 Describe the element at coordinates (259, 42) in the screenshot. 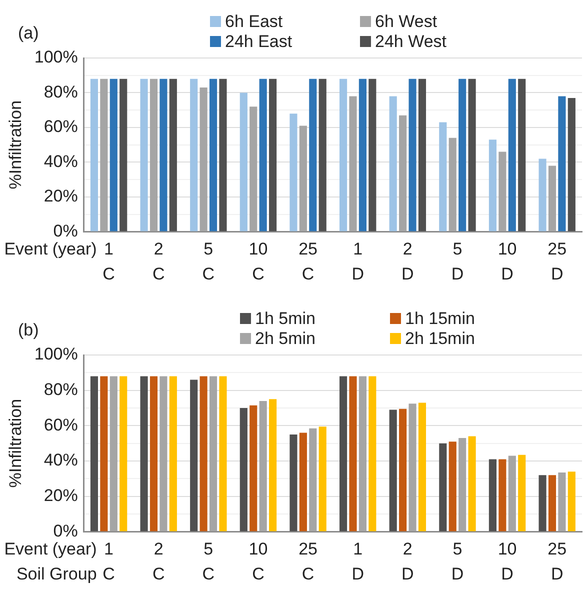

I see `legend-label: 24h East` at that location.